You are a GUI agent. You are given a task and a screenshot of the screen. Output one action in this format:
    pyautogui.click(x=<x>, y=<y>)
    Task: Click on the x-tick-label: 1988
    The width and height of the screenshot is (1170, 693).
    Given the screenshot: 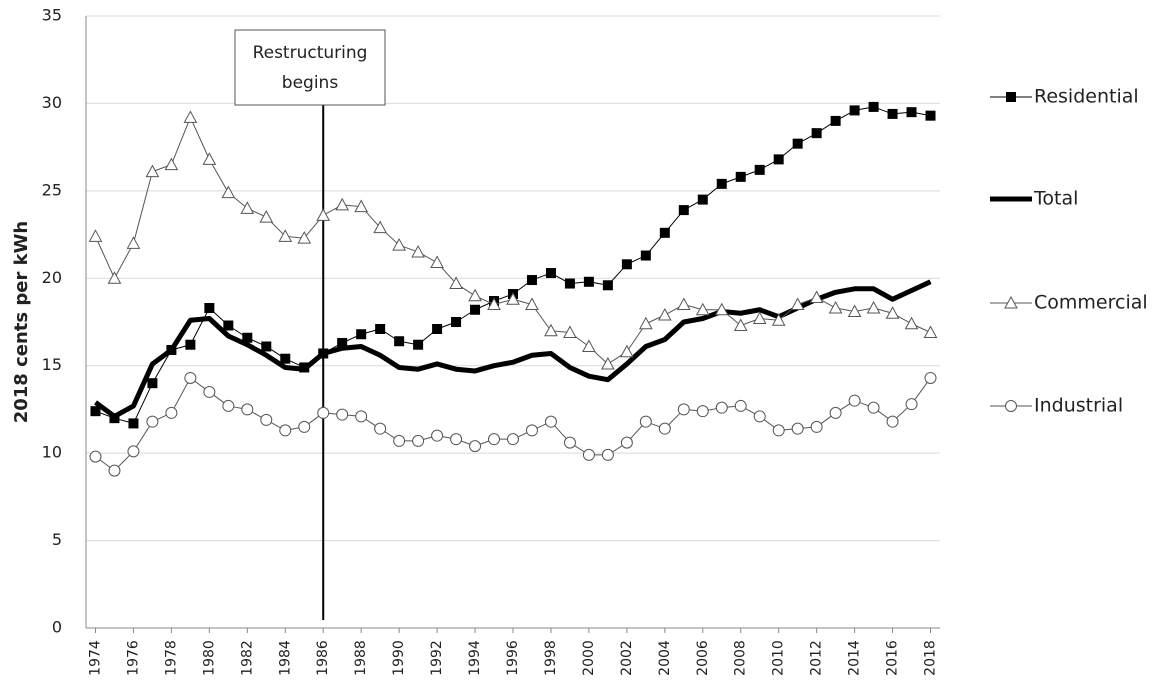 What is the action you would take?
    pyautogui.click(x=361, y=658)
    